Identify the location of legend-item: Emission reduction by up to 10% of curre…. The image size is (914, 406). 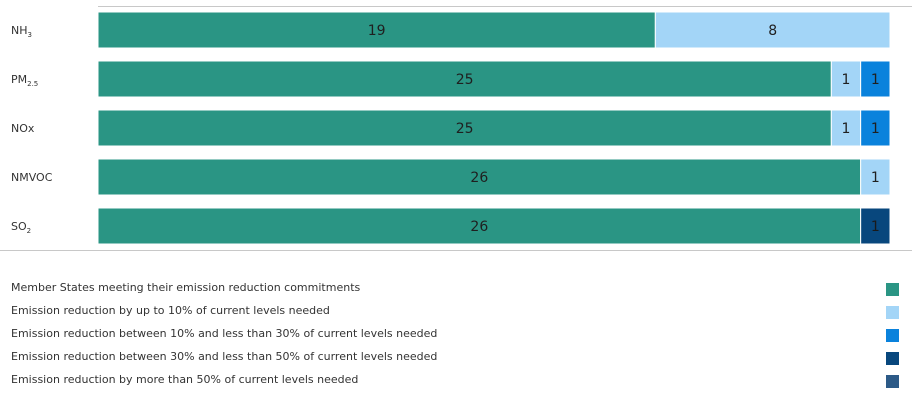
(457, 312).